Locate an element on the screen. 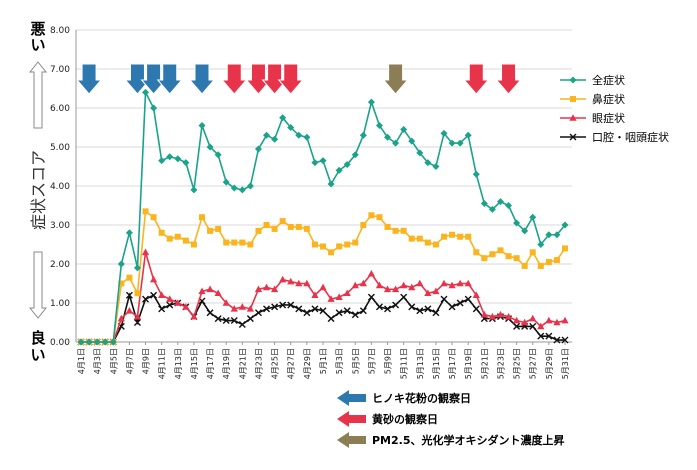 This screenshot has height=470, width=697. y-bottom-label-1: 良 is located at coordinates (37, 338).